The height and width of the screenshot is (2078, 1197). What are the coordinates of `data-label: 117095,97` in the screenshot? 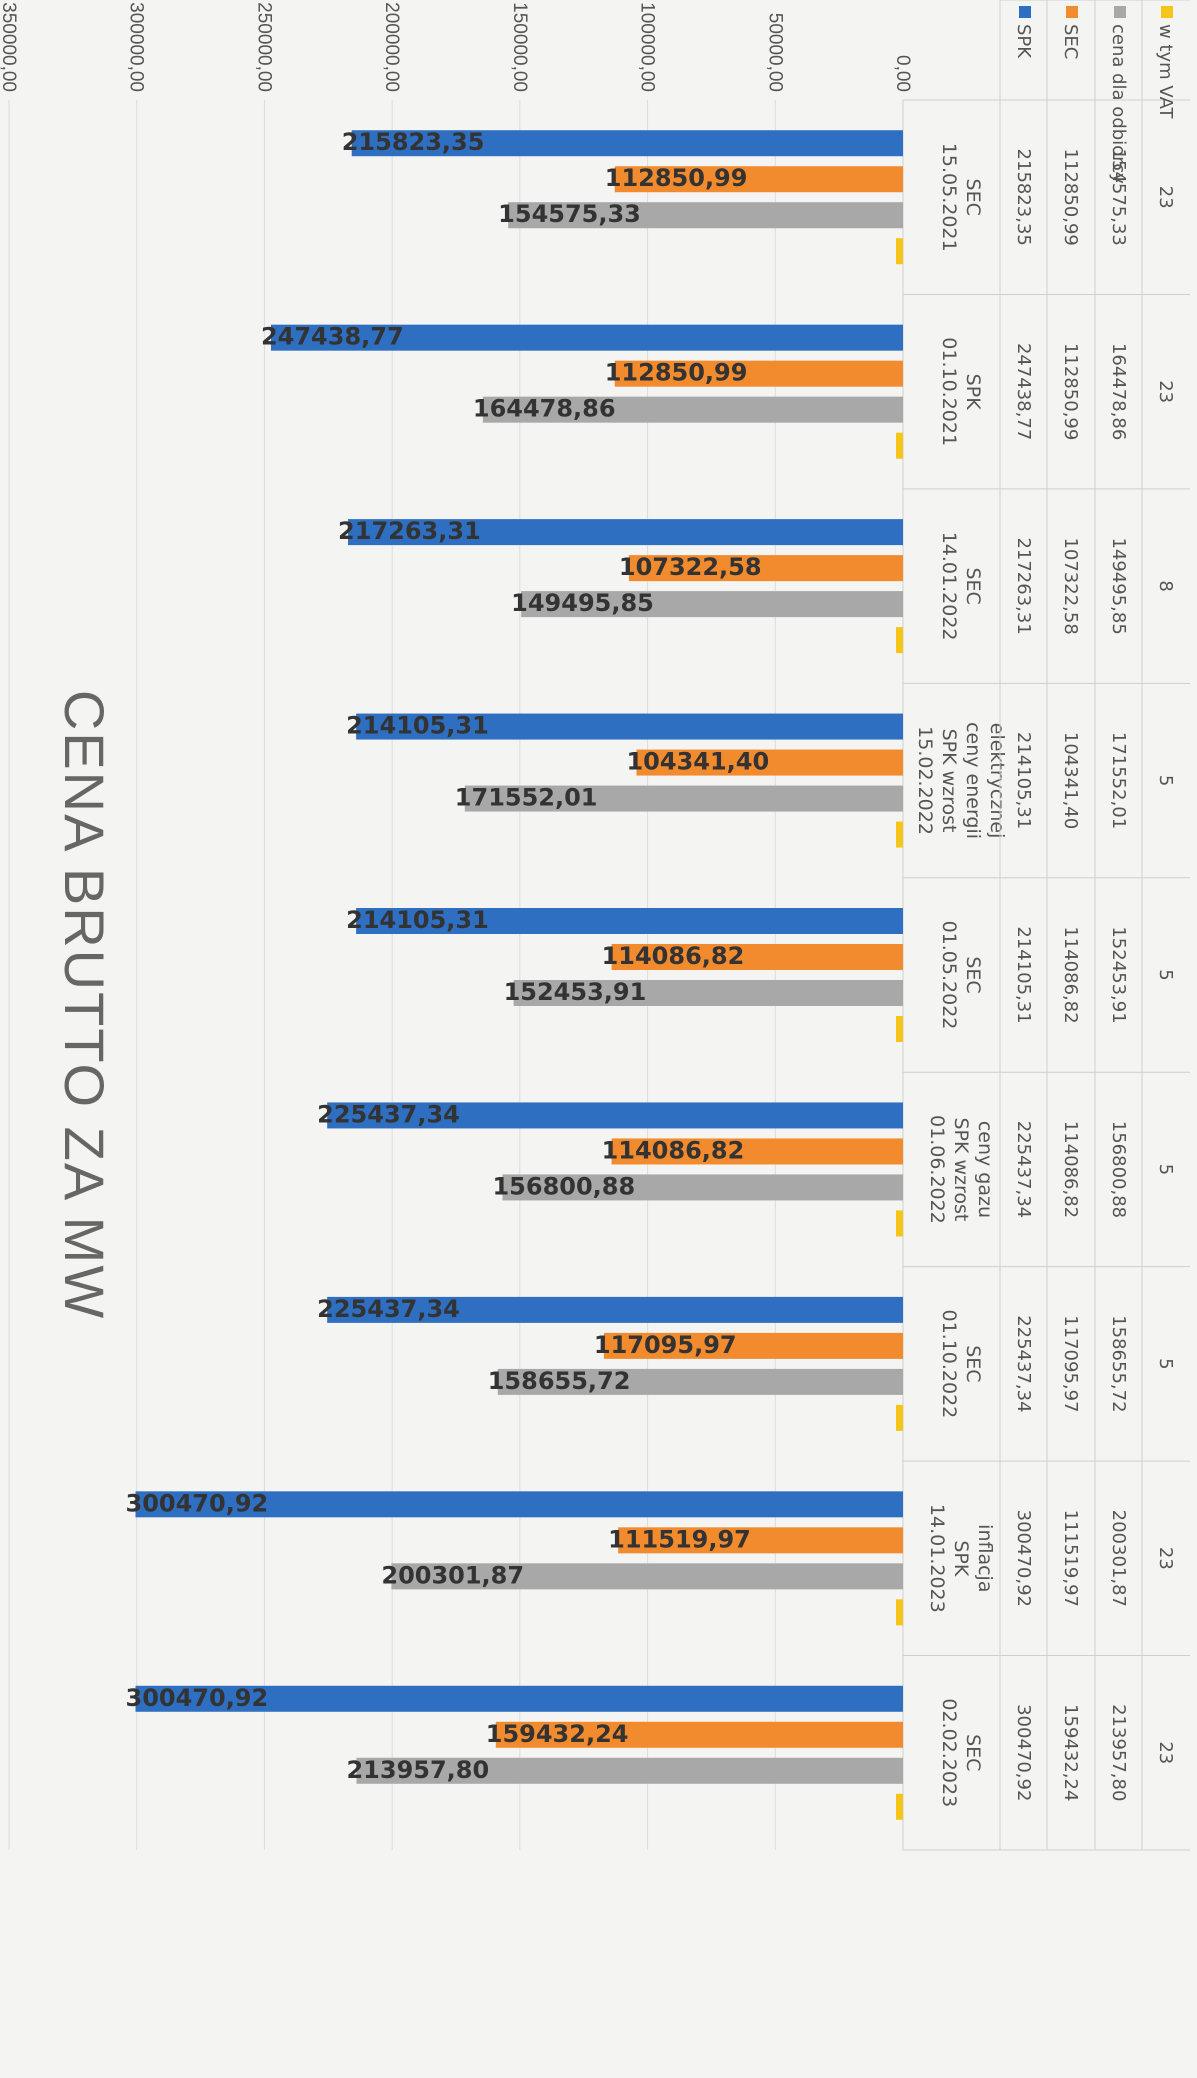 It's located at (665, 1345).